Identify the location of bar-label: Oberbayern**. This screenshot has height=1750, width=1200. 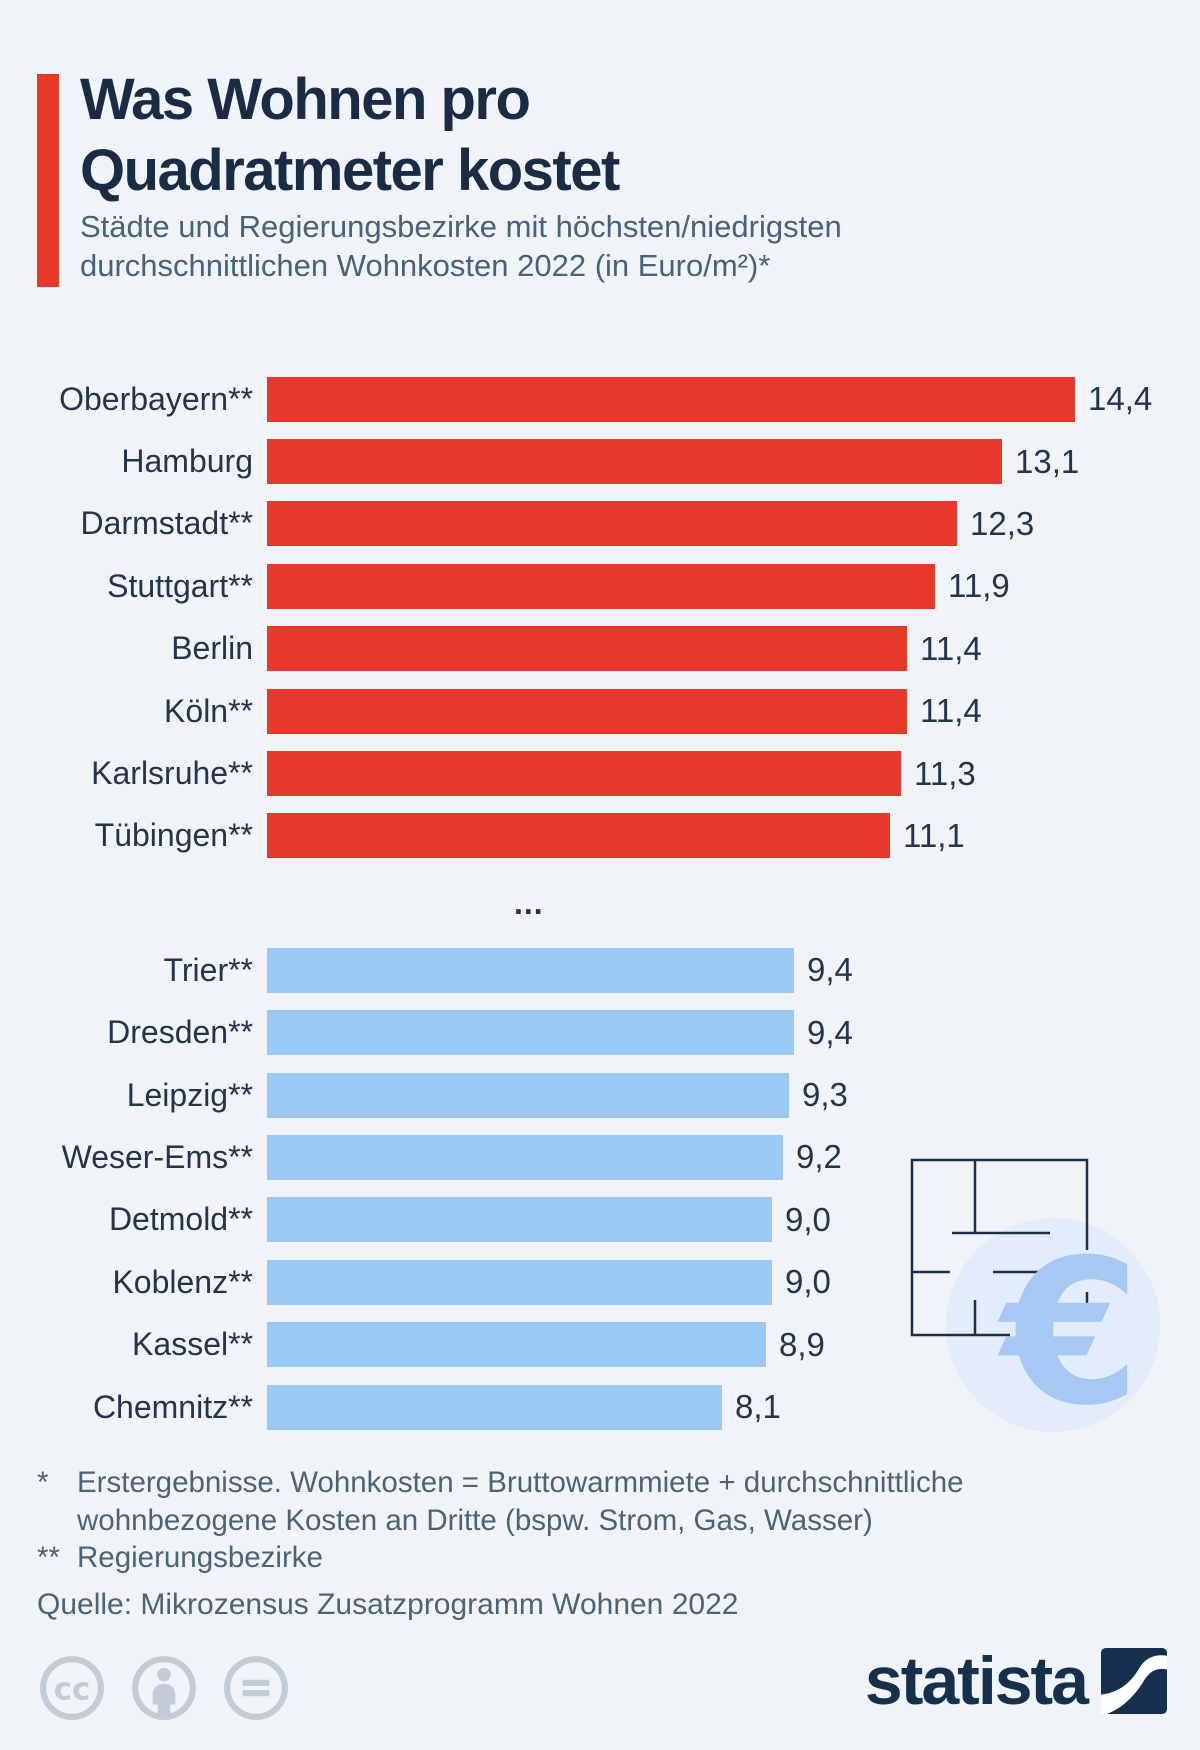
(156, 398).